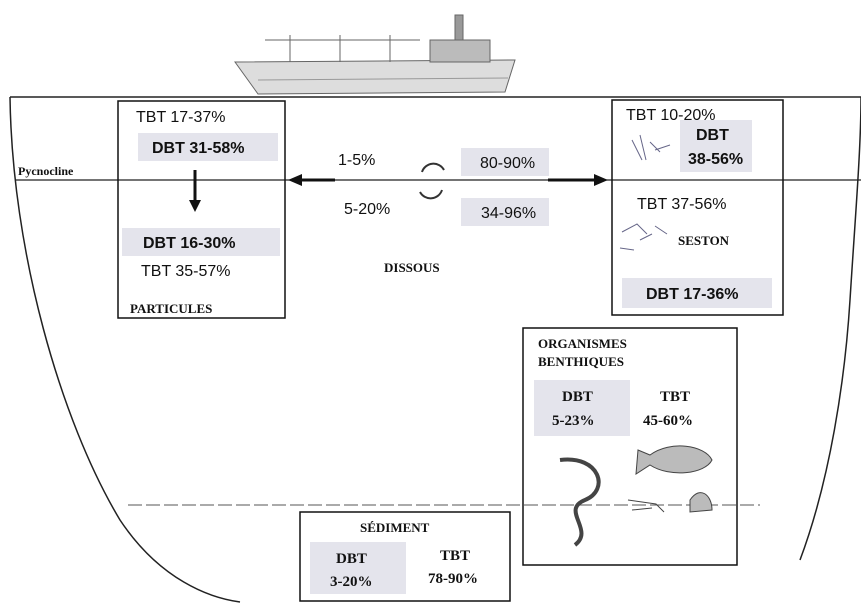  Describe the element at coordinates (189, 243) in the screenshot. I see `label: DBT 16-30%` at that location.